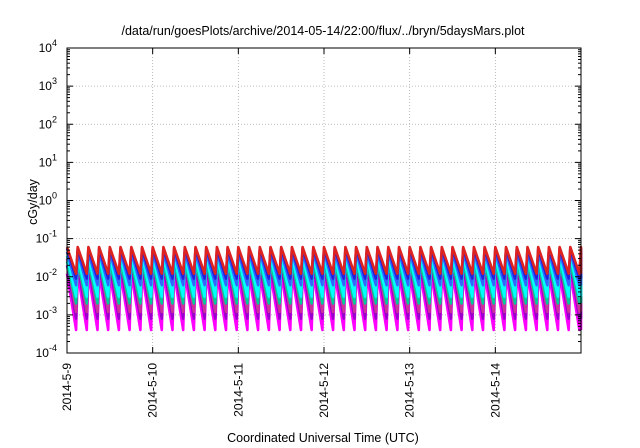 This screenshot has width=640, height=448. I want to click on x-axis-label: Coordinated Universal Time (UTC), so click(323, 438).